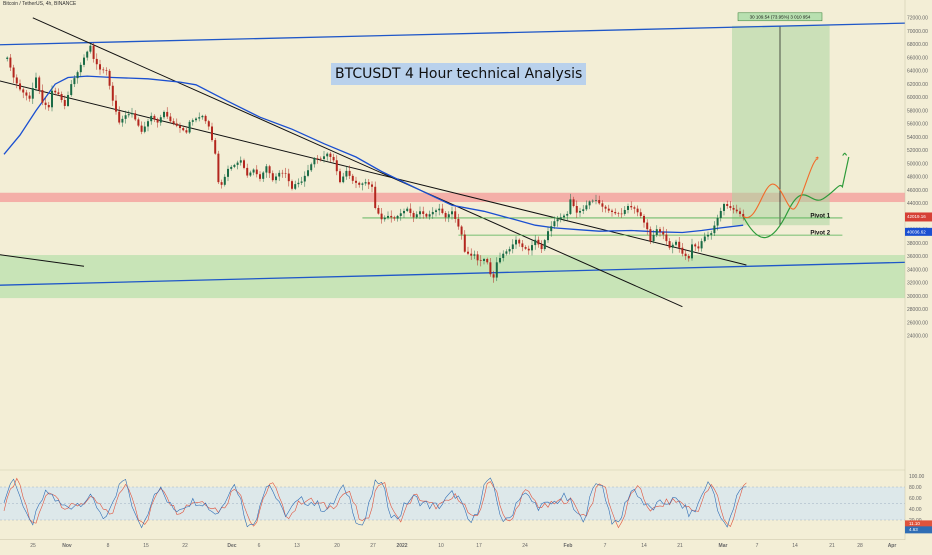 Image resolution: width=932 pixels, height=555 pixels. Describe the element at coordinates (914, 523) in the screenshot. I see `rsi-value-1: 11.10` at that location.